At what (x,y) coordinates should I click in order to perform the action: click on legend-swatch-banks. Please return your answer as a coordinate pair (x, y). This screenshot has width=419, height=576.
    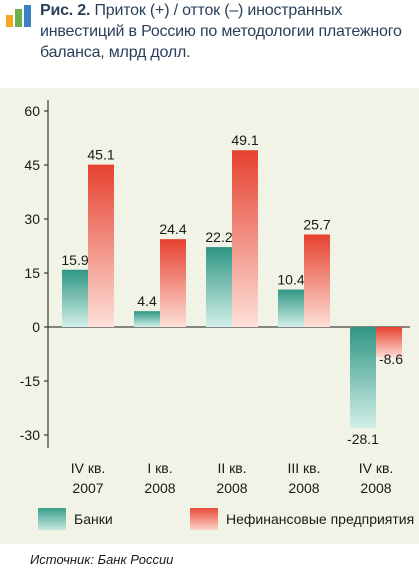
    Looking at the image, I should click on (52, 519).